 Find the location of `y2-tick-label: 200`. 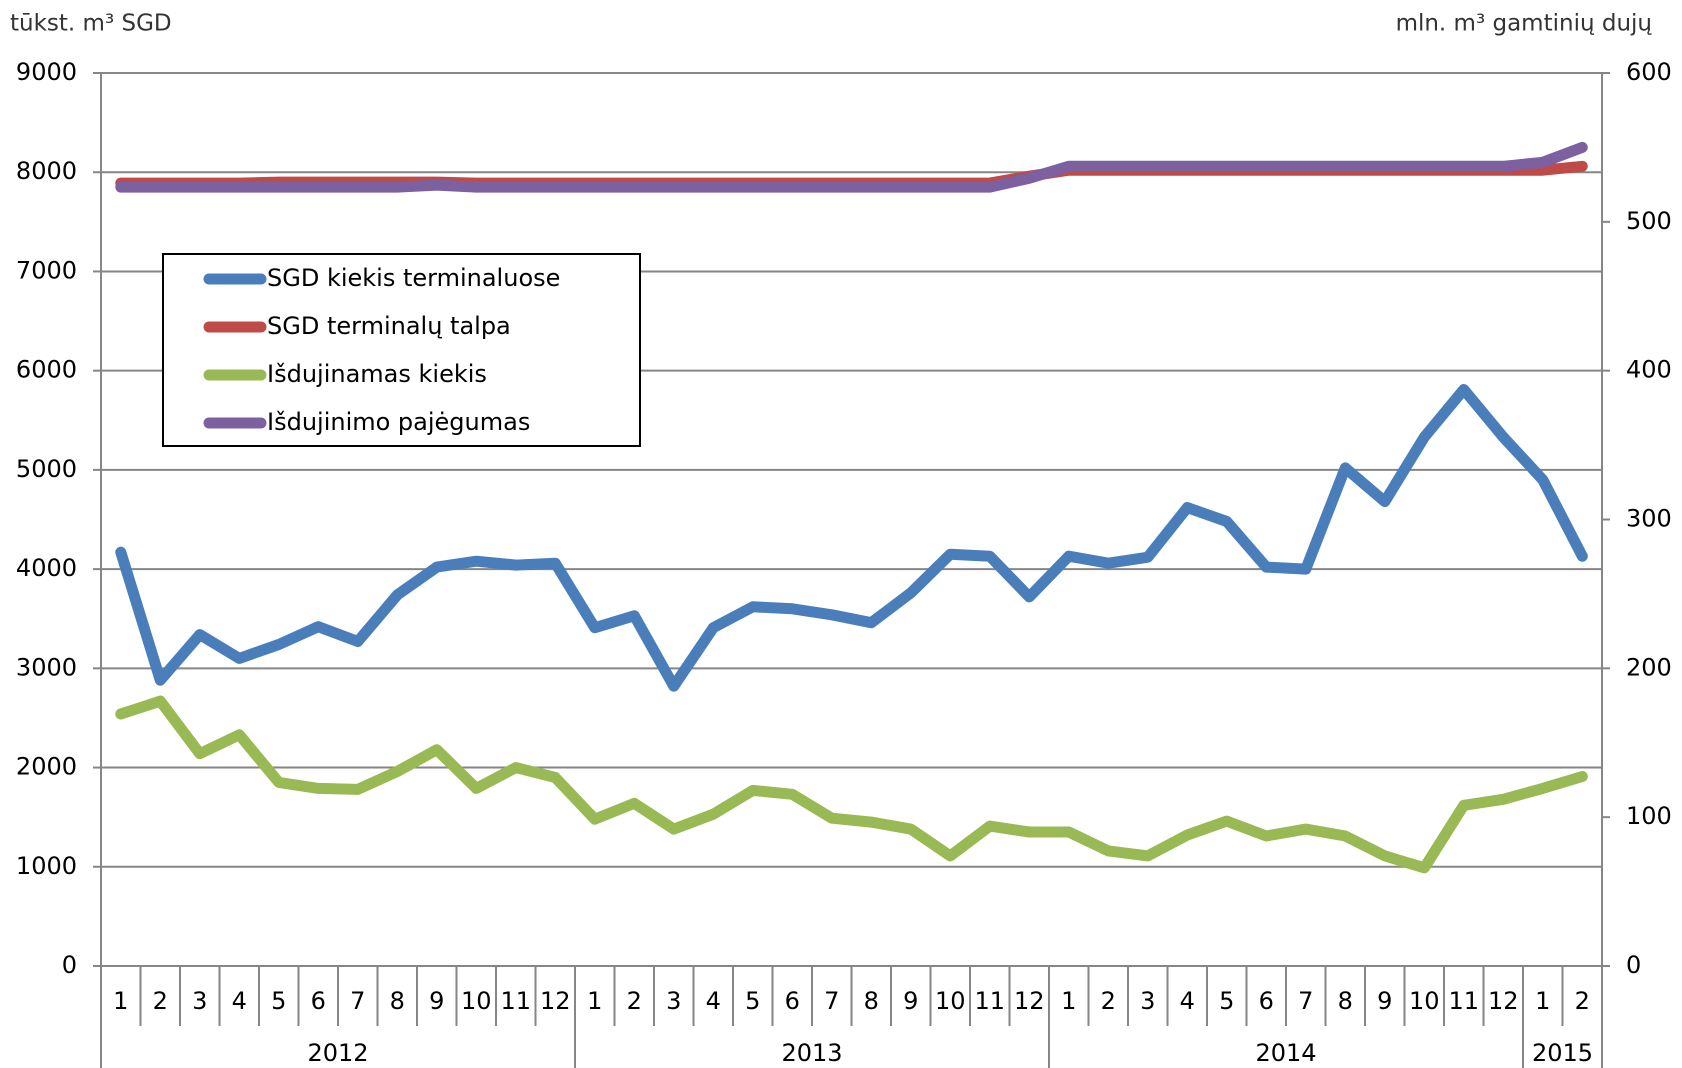

y2-tick-label: 200 is located at coordinates (1649, 667).